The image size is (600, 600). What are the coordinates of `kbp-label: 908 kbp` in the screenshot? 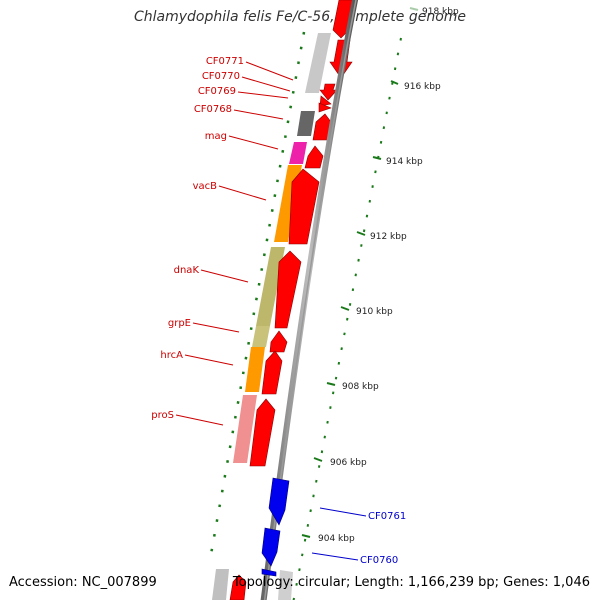 It's located at (360, 387).